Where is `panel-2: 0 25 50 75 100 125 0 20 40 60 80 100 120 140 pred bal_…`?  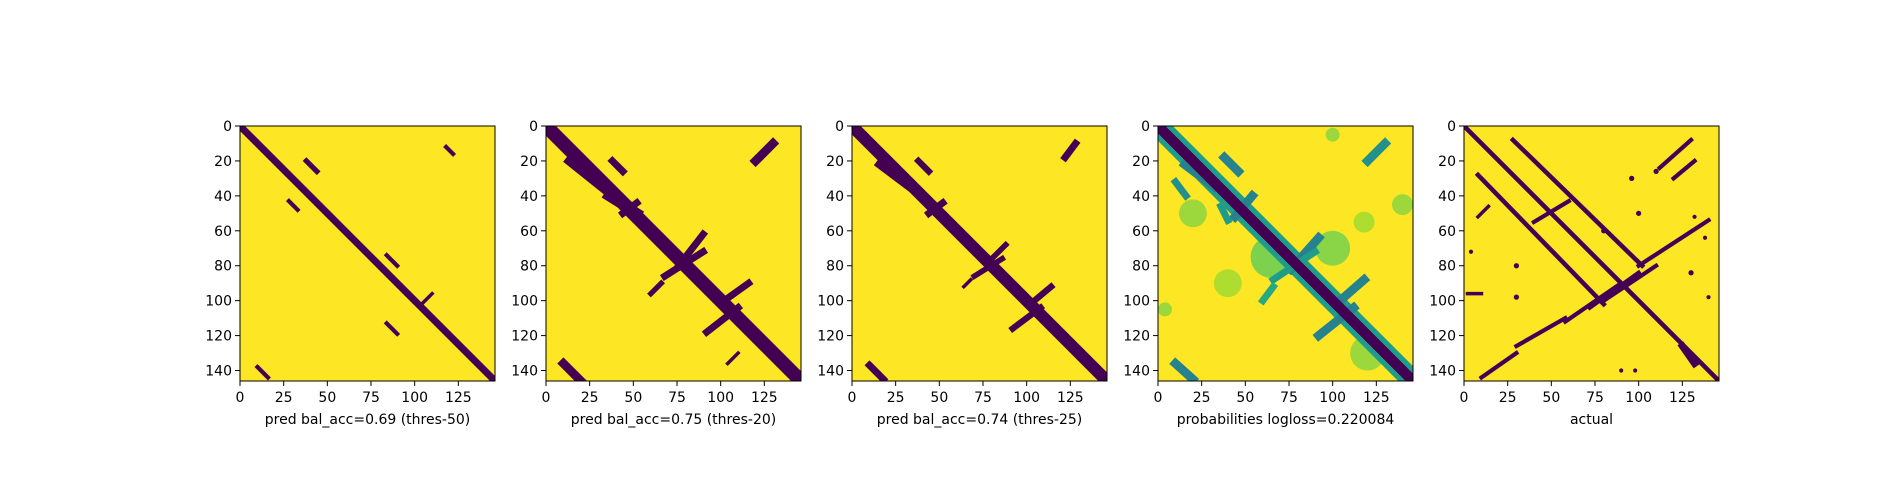 panel-2: 0 25 50 75 100 125 0 20 40 60 80 100 120 140 pred bal_… is located at coordinates (656, 273).